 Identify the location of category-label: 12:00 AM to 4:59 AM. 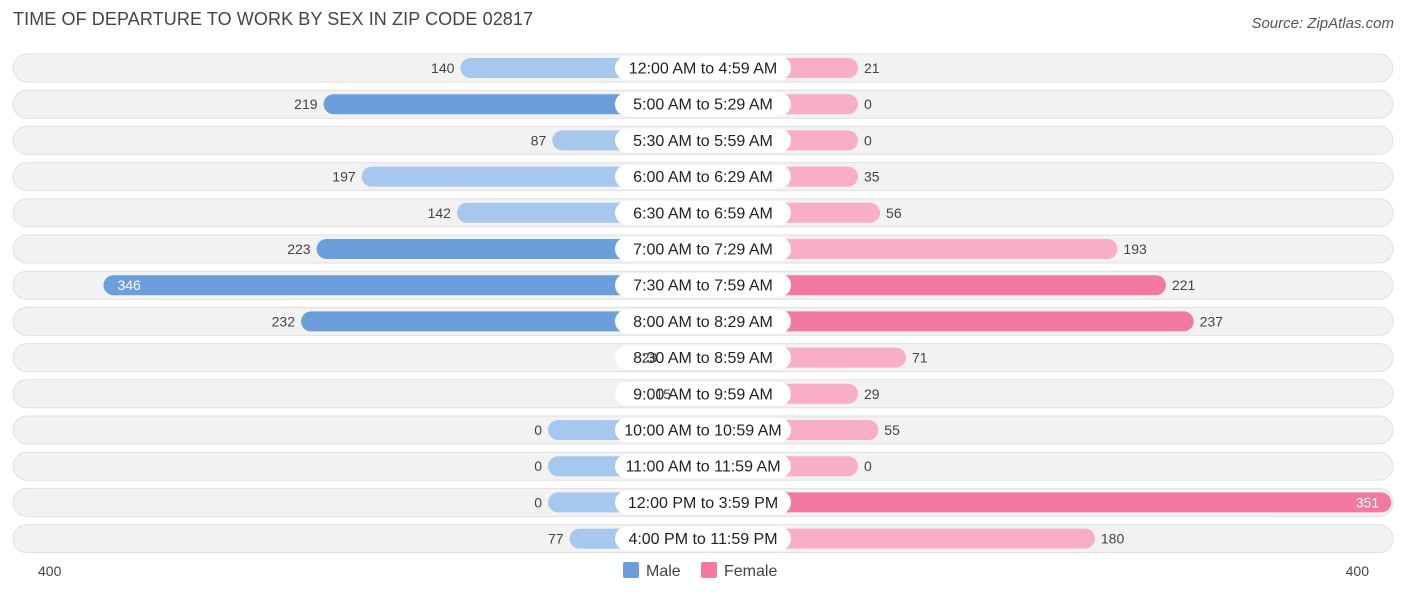
(703, 68).